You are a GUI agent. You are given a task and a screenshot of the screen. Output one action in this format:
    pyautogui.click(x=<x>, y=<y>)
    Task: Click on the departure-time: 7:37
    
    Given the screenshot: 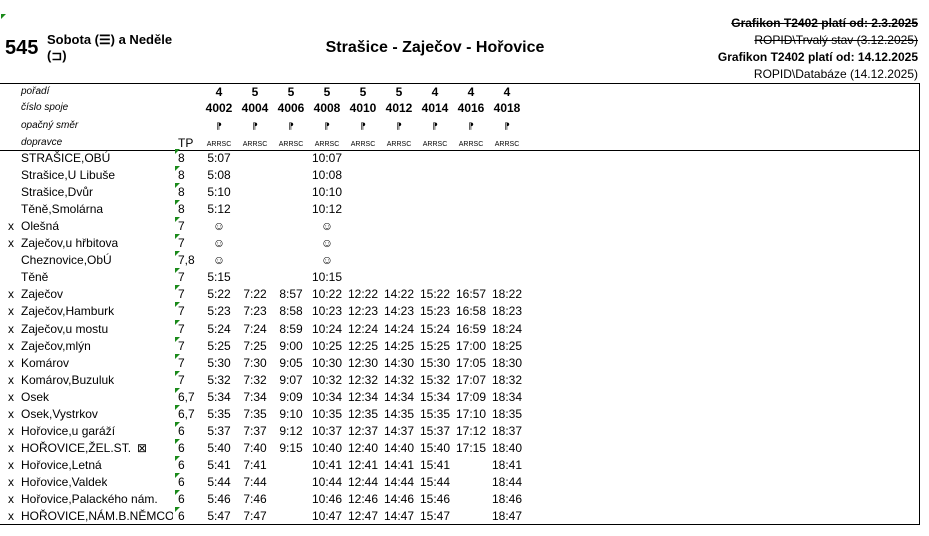 What is the action you would take?
    pyautogui.click(x=255, y=430)
    